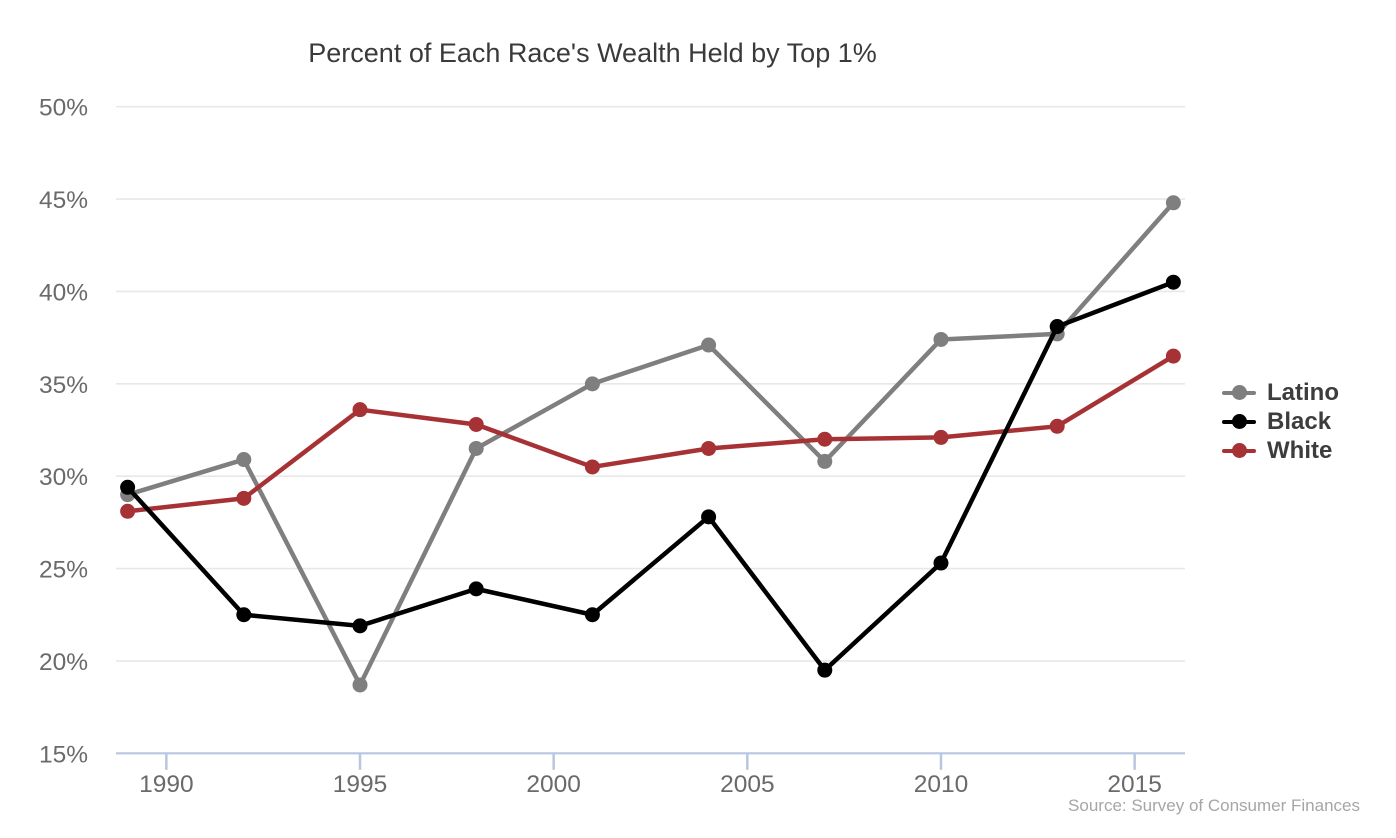 The image size is (1396, 838). Describe the element at coordinates (1239, 421) in the screenshot. I see `black-series-marker-icon` at that location.